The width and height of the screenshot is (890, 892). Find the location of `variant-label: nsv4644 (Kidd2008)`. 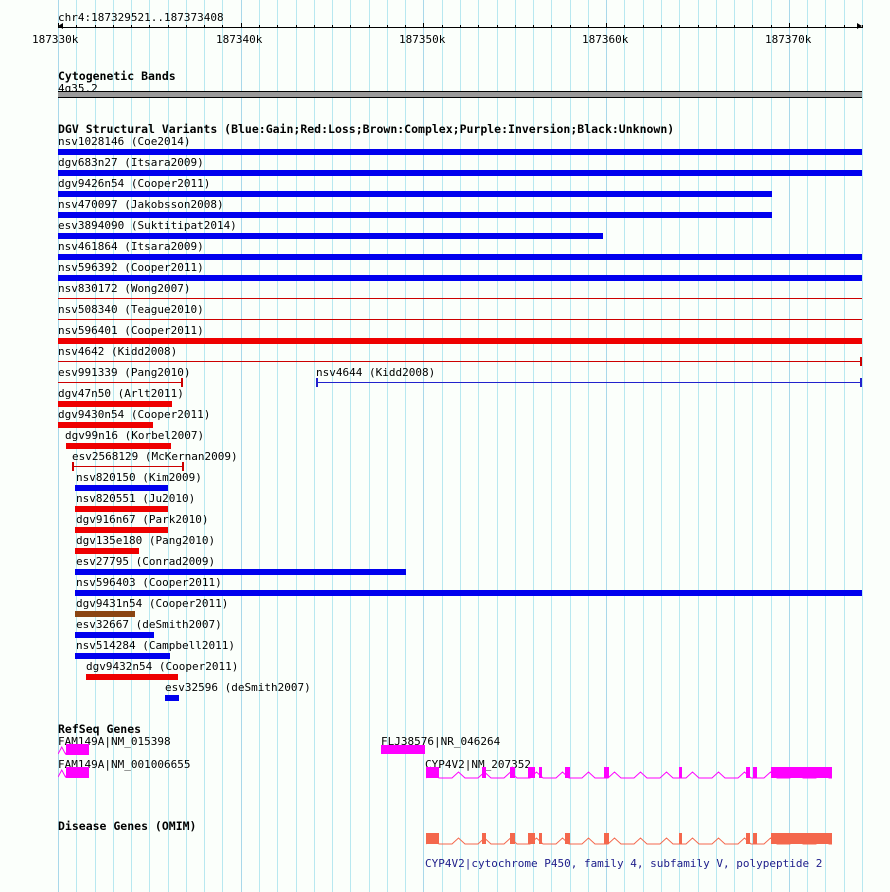

variant-label: nsv4644 (Kidd2008) is located at coordinates (376, 372).